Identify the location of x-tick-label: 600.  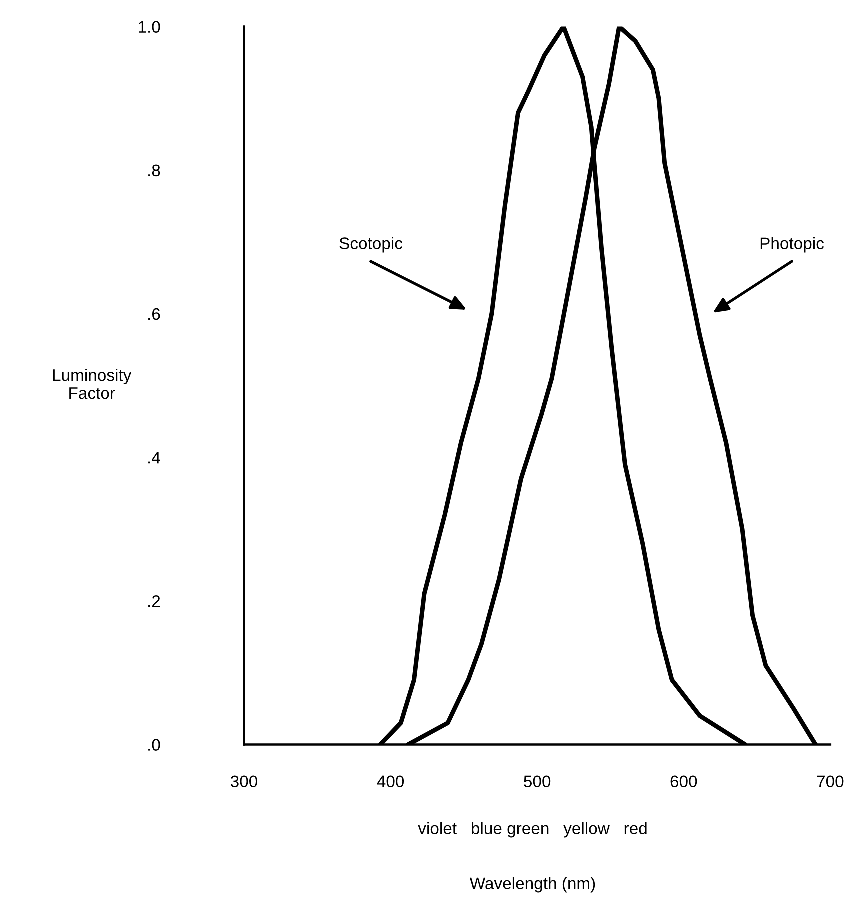
(684, 782).